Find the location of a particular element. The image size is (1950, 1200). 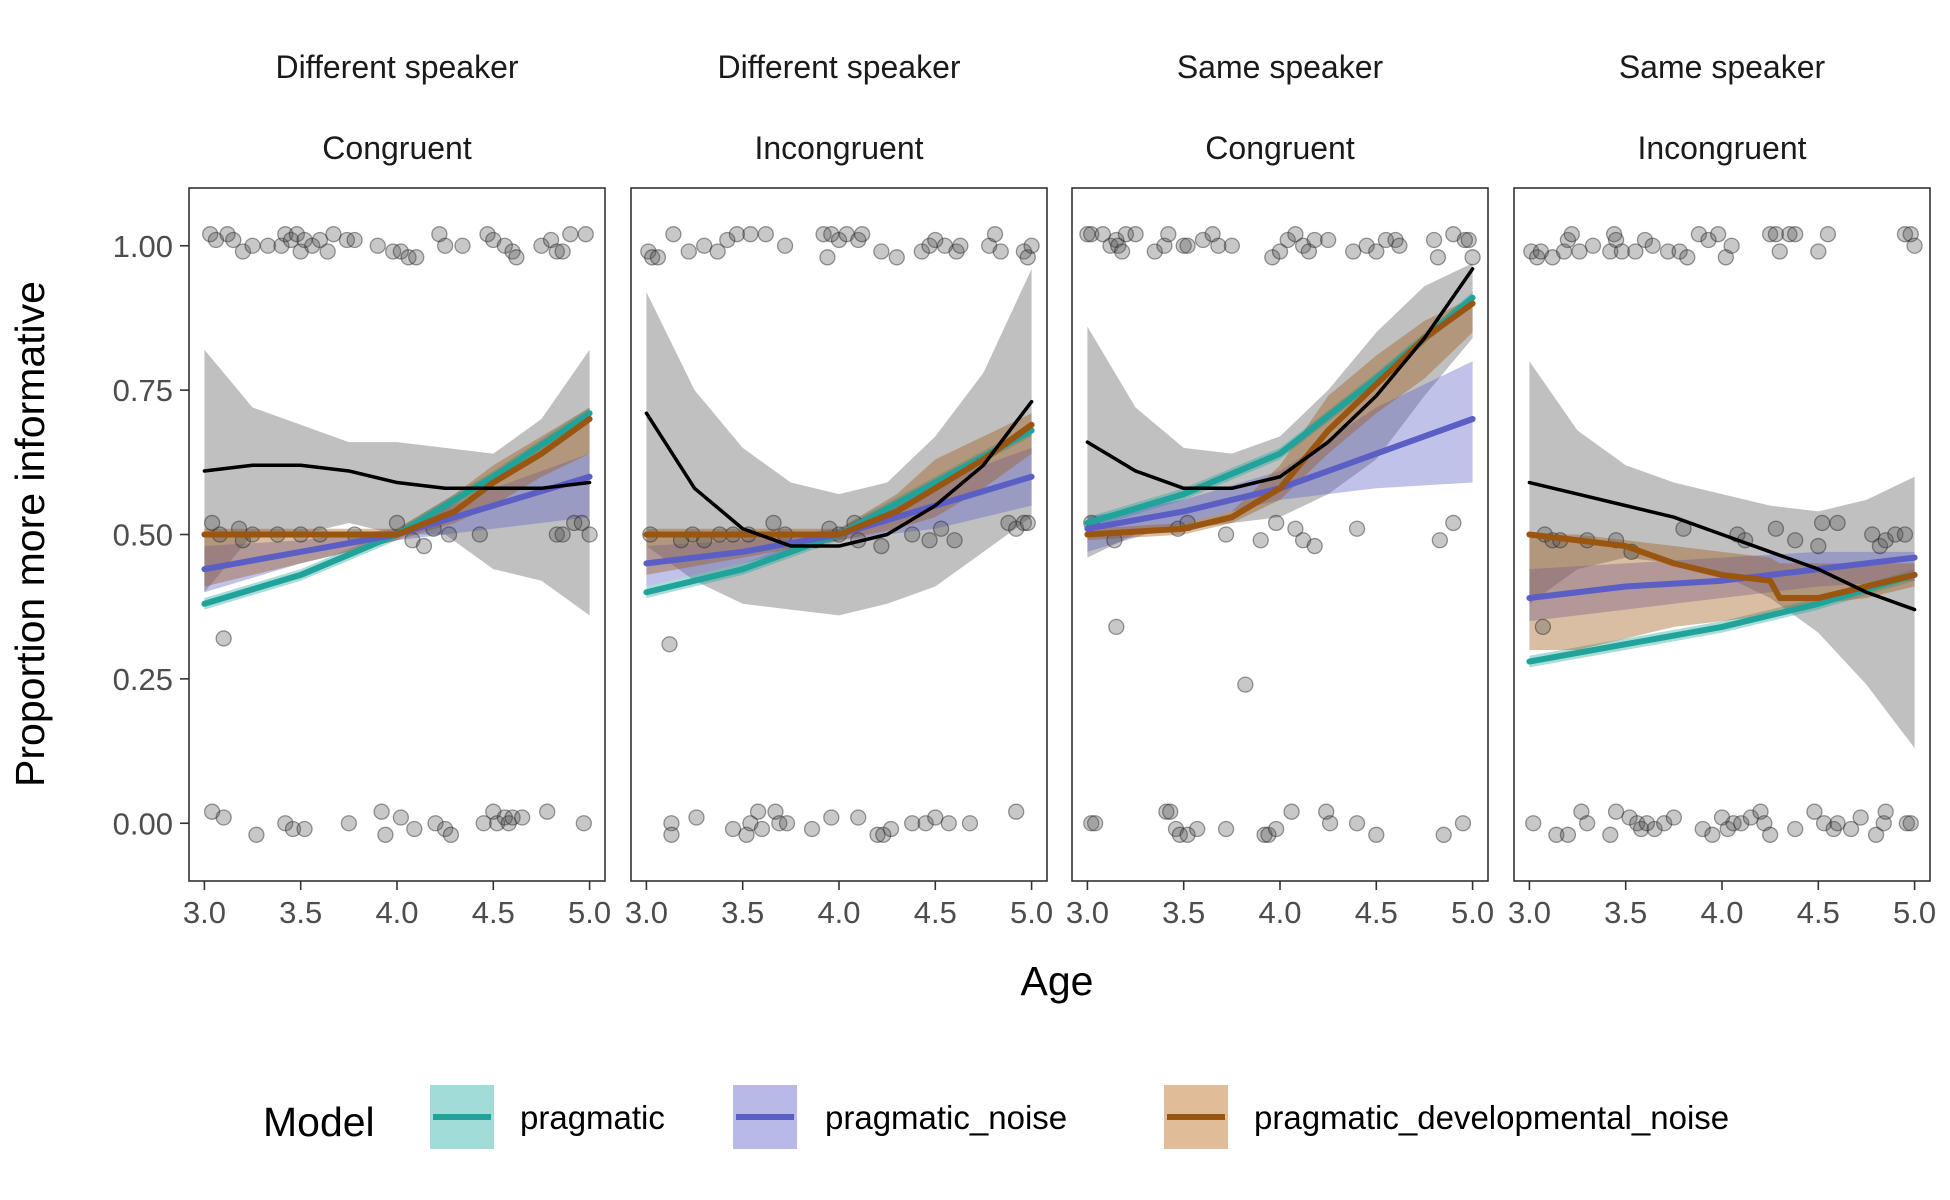

ribbon-pragmatic-noise is located at coordinates (1280, 456).